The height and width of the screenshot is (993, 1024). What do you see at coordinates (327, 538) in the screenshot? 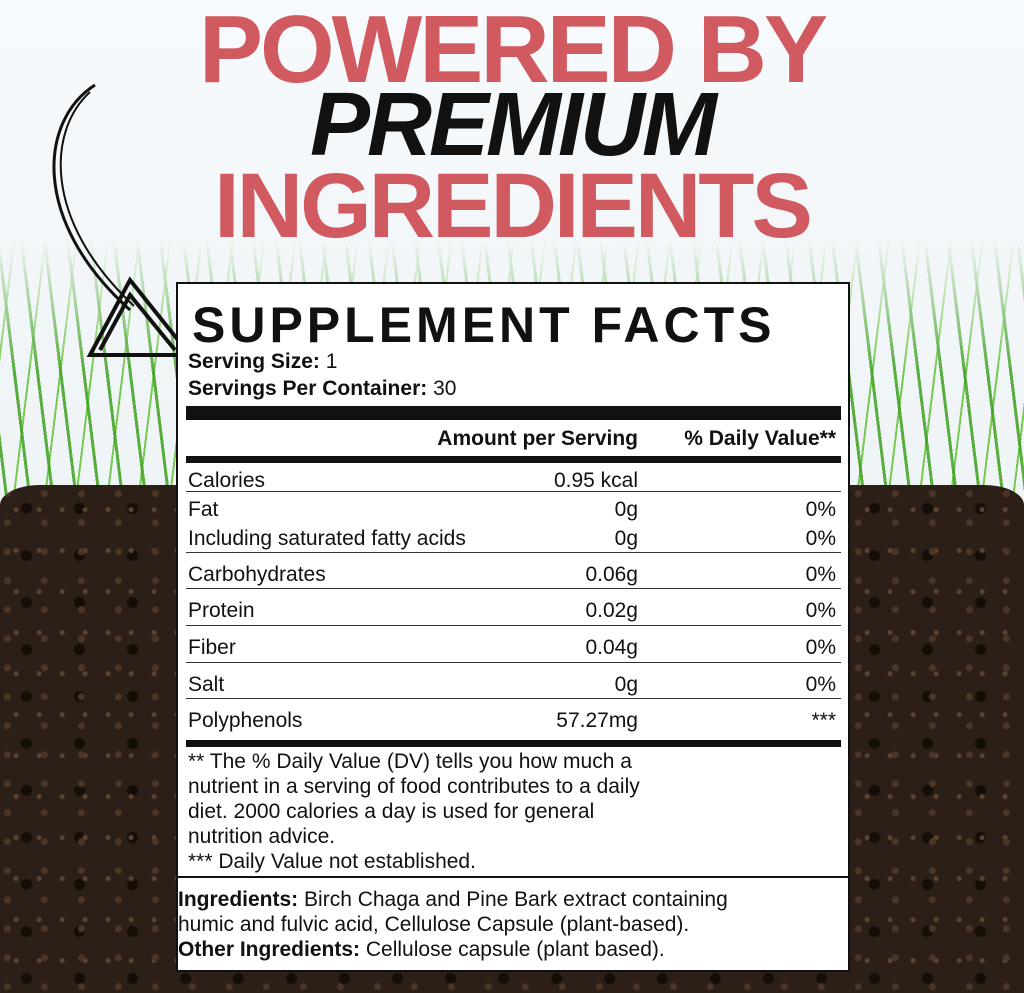
I see `row-label: Including saturated fatty acids` at bounding box center [327, 538].